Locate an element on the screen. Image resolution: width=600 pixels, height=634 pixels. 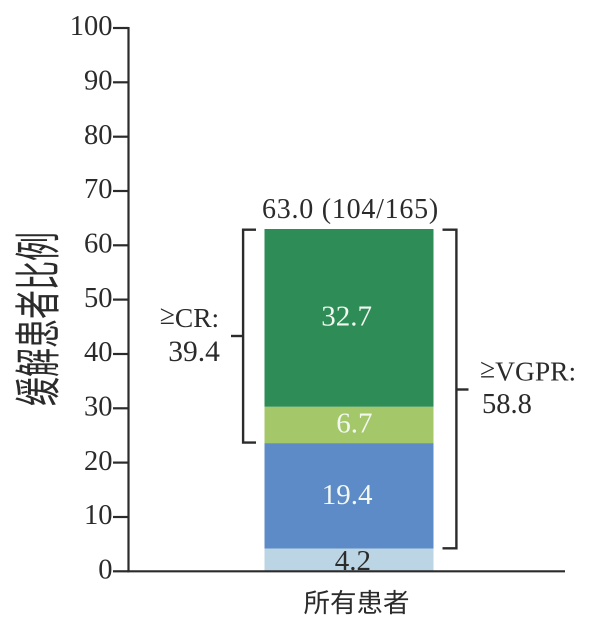
svg-text: 10 is located at coordinates (98, 515).